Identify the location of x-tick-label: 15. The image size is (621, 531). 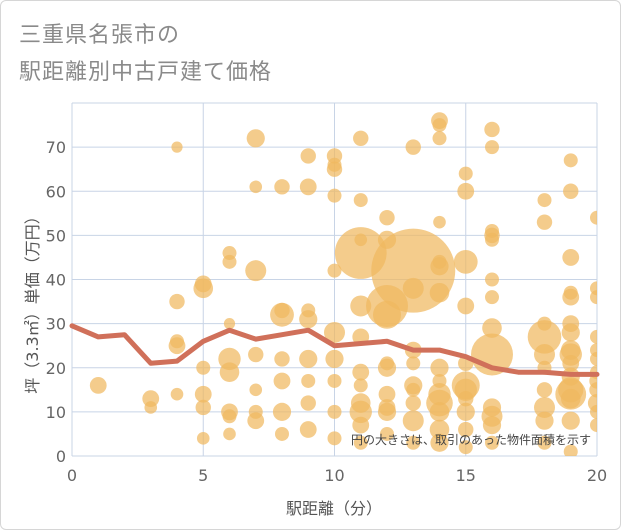
(466, 475).